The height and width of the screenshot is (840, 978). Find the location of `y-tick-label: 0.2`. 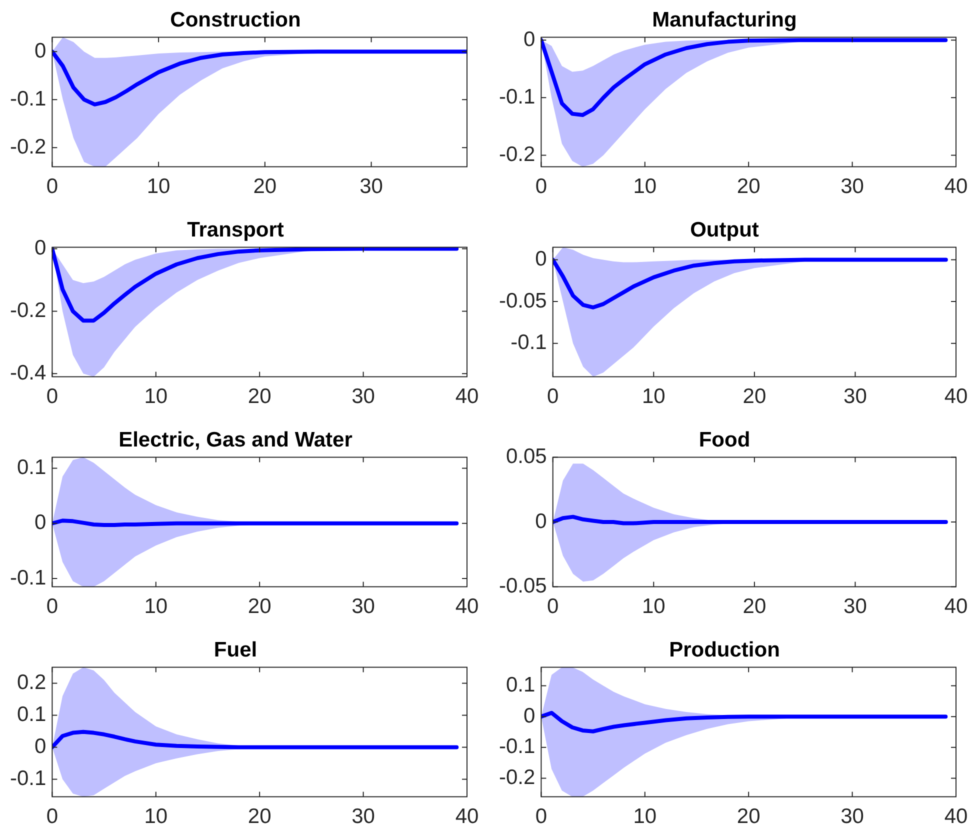

y-tick-label: 0.2 is located at coordinates (31, 682).